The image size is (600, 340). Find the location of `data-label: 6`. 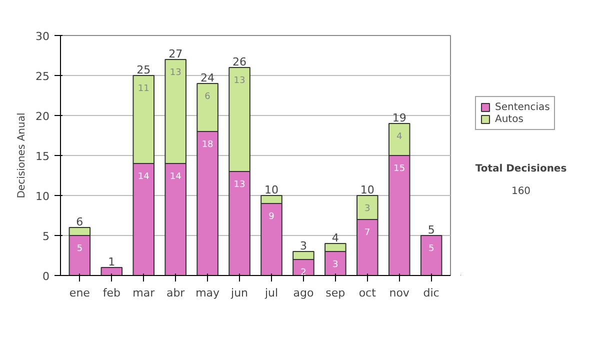

data-label: 6 is located at coordinates (207, 97).